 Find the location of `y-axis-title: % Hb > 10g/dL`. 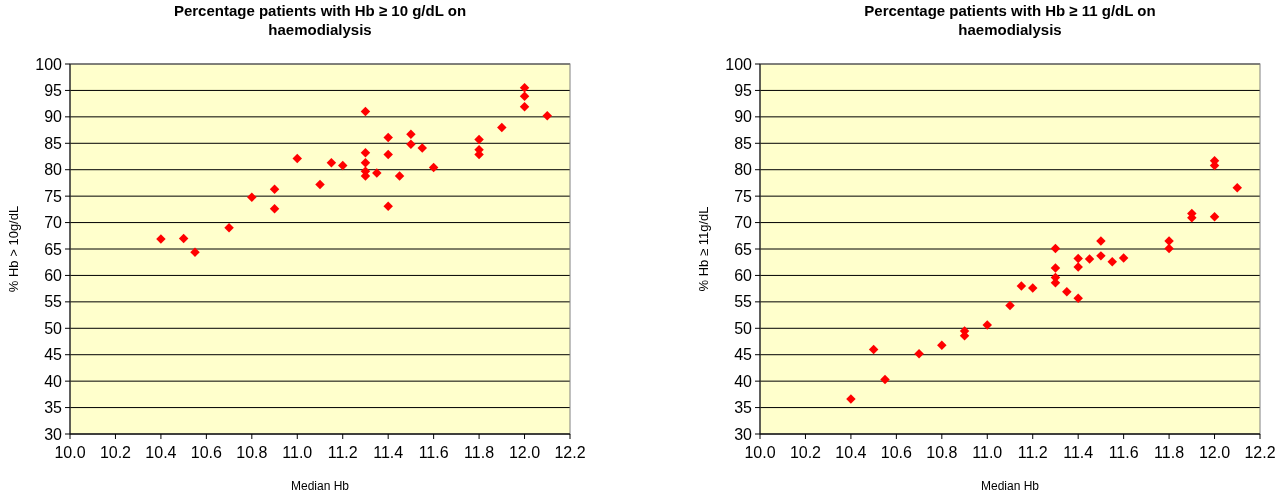

y-axis-title: % Hb > 10g/dL is located at coordinates (13, 249).